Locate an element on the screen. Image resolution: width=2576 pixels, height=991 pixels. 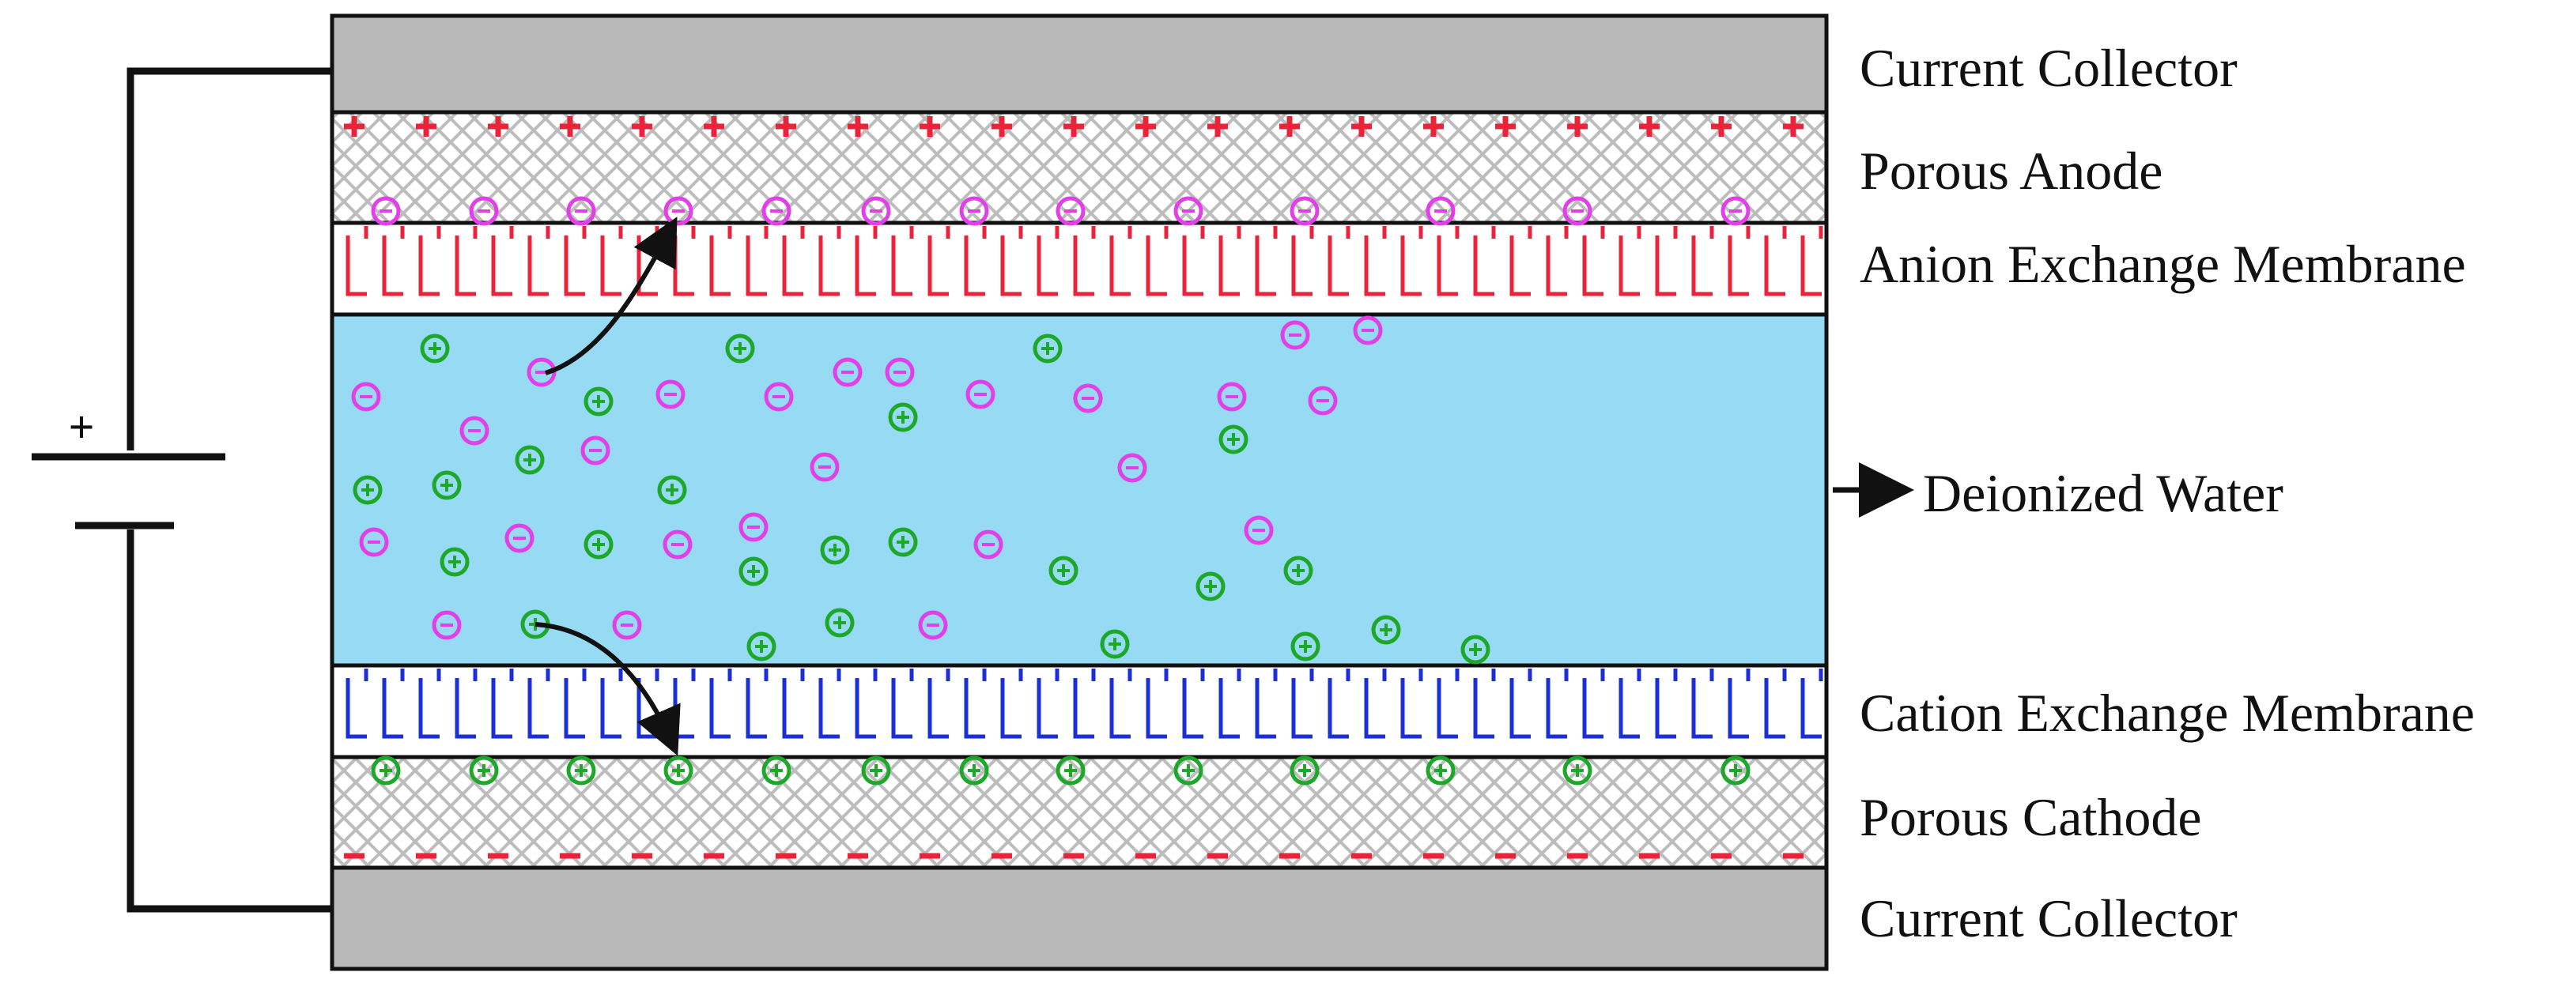
label-porous-cathode: Porous Cathode is located at coordinates (2031, 817).